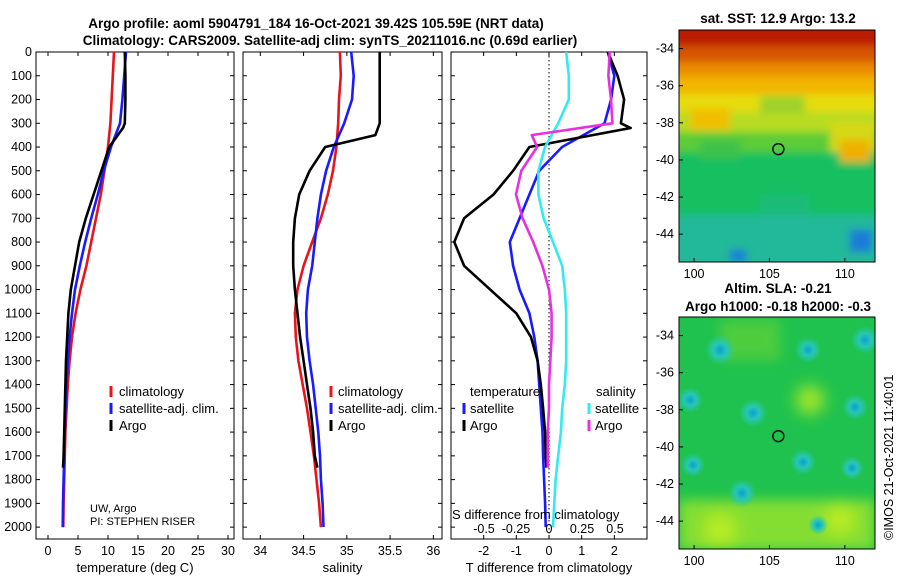 This screenshot has height=580, width=900. What do you see at coordinates (548, 529) in the screenshot?
I see `s-diff-tick-labels: -0.5 -0.25 0 0.25 0.5` at bounding box center [548, 529].